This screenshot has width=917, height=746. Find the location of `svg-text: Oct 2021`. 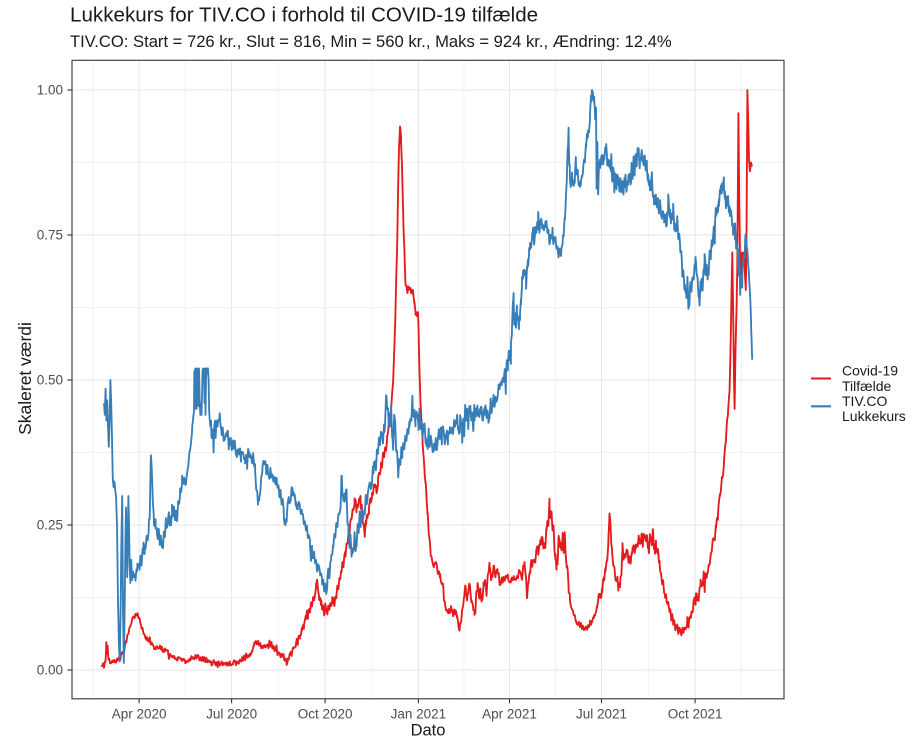

svg-text: Oct 2021 is located at coordinates (695, 714).